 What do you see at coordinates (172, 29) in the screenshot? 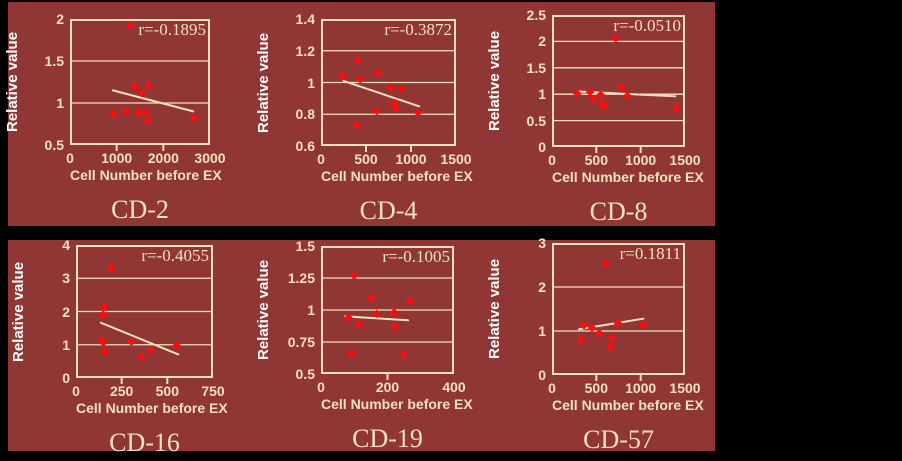
I see `correlation-label: r=-0.1895` at bounding box center [172, 29].